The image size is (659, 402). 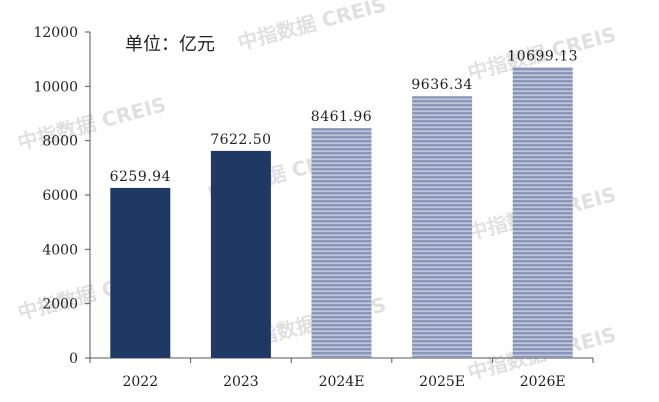 I want to click on y-tick-label: 2000, so click(x=60, y=305).